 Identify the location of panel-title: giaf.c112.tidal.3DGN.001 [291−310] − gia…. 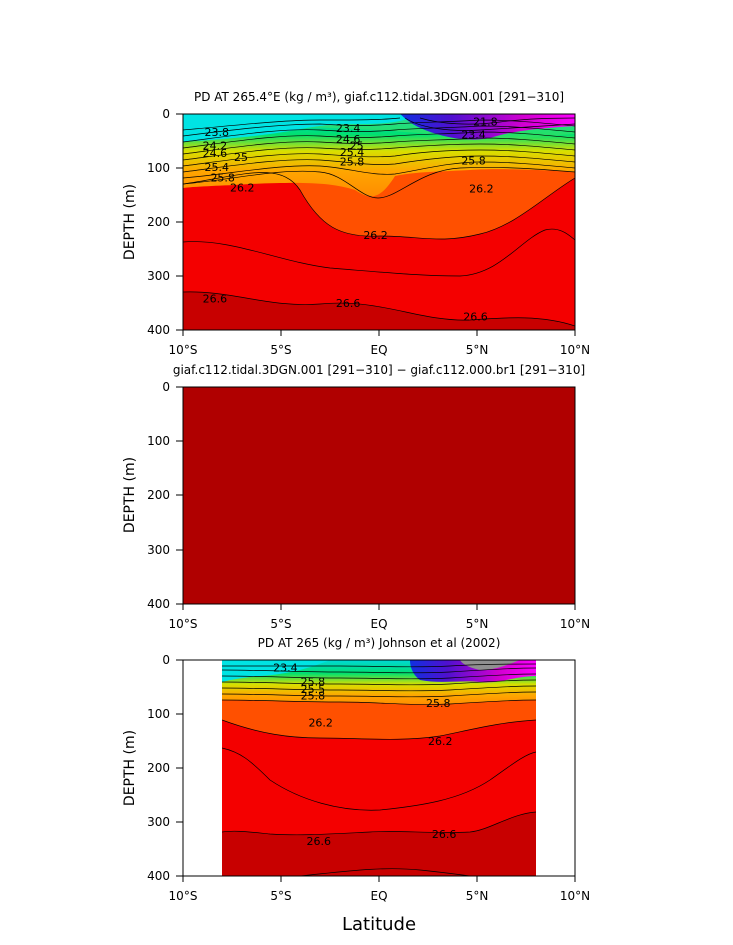
(379, 370).